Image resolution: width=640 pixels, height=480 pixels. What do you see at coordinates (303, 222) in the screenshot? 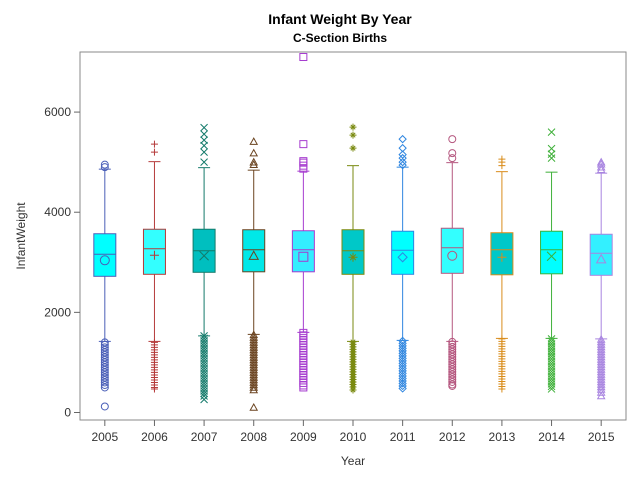
I see `box-group-2009` at bounding box center [303, 222].